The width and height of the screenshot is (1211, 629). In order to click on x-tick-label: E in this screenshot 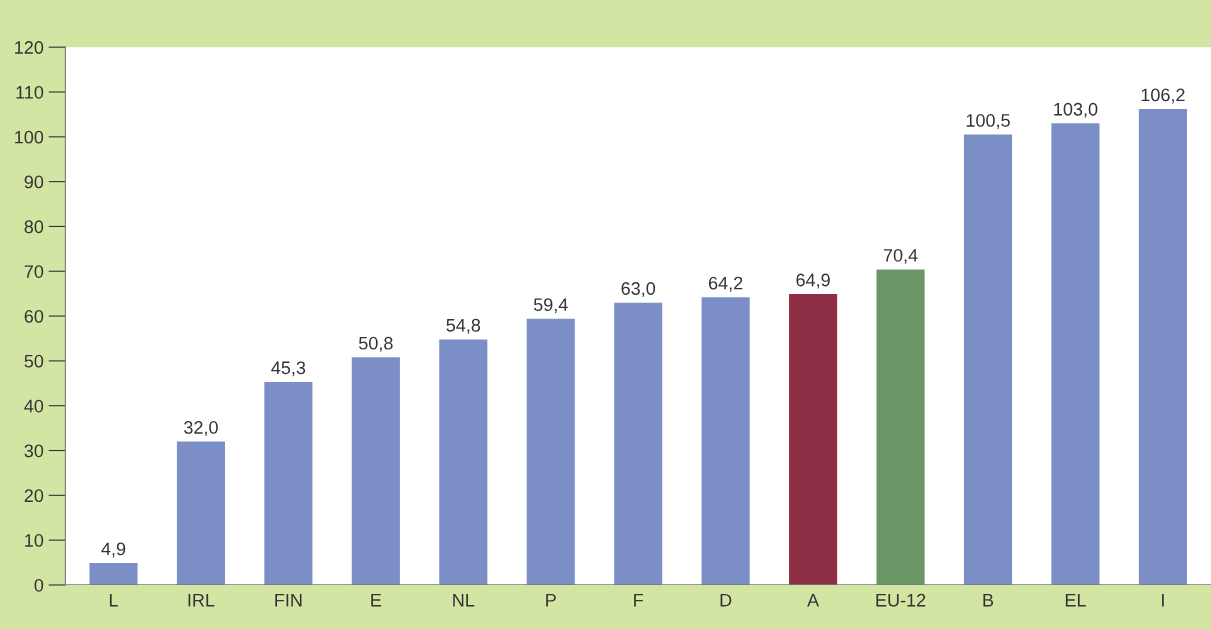, I will do `click(376, 600)`.